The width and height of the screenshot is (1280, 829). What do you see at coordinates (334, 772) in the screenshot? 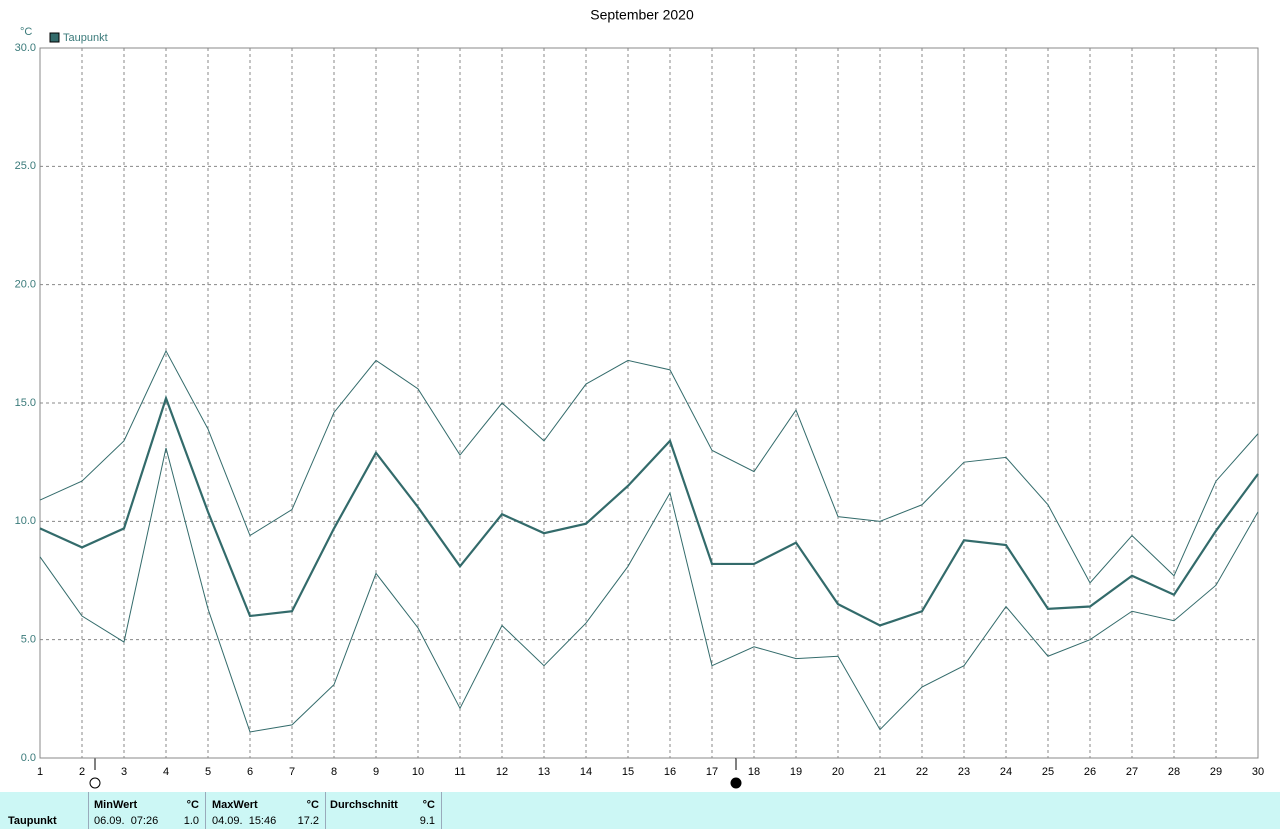
I see `x-tick-label: 8` at bounding box center [334, 772].